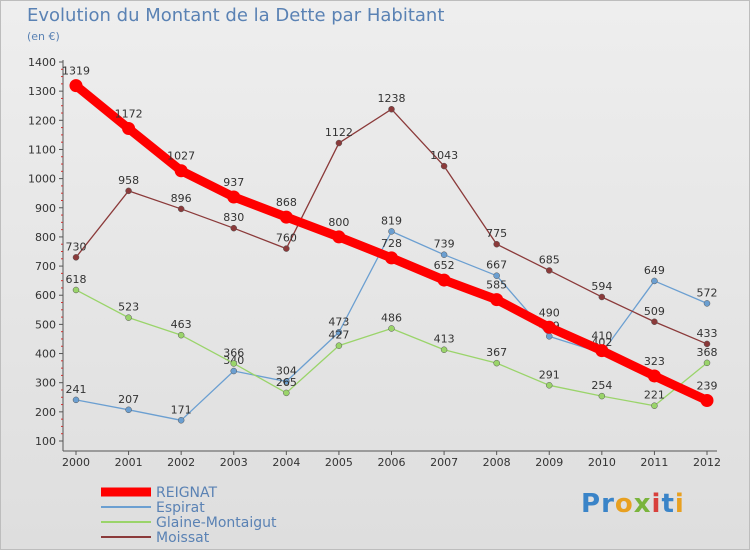 The width and height of the screenshot is (750, 550). What do you see at coordinates (707, 462) in the screenshot?
I see `x-tick-label: 2012` at bounding box center [707, 462].